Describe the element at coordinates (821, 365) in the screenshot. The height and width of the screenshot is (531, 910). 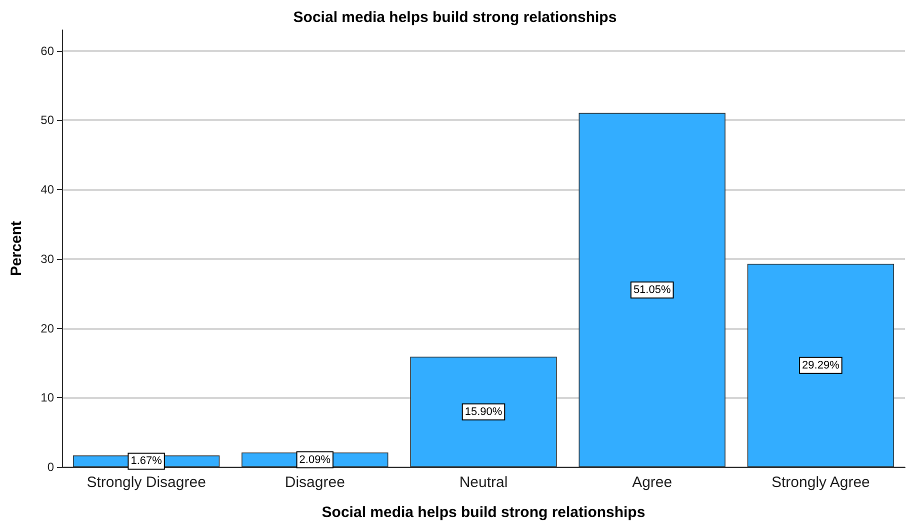
I see `data-label: 29.29%` at that location.